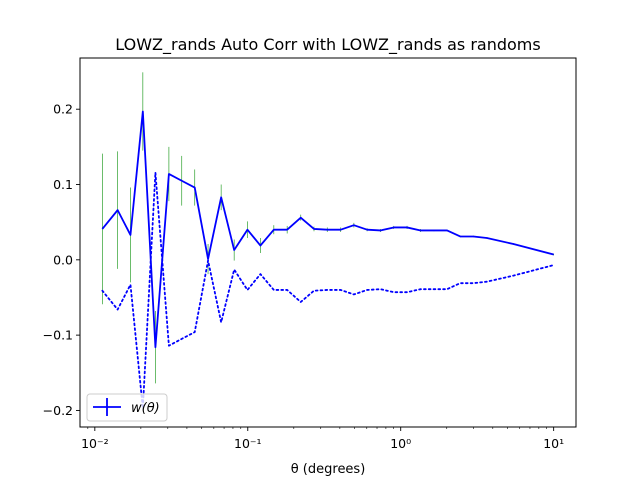 The width and height of the screenshot is (640, 480). What do you see at coordinates (58, 335) in the screenshot?
I see `y-tick-label: −0.1` at bounding box center [58, 335].